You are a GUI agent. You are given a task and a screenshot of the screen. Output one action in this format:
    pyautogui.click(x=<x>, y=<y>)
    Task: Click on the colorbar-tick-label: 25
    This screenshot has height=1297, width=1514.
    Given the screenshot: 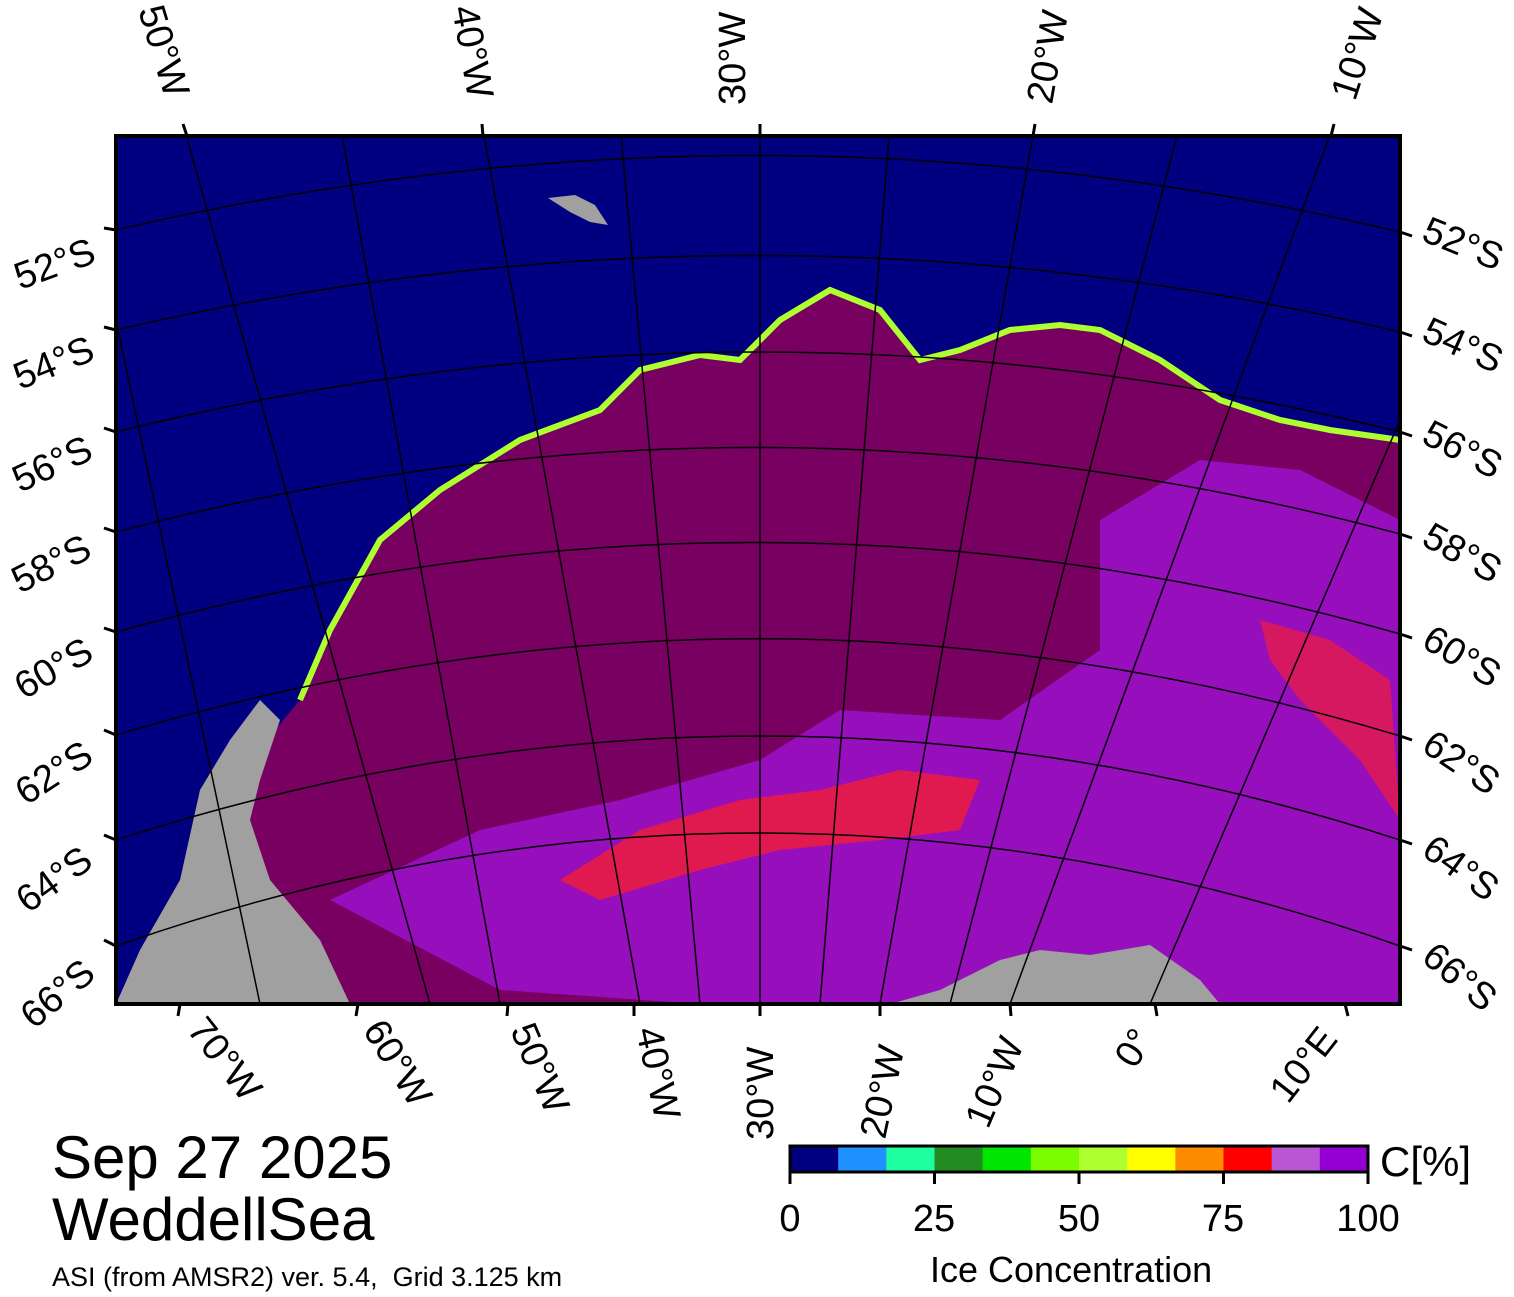 What is the action you would take?
    pyautogui.click(x=934, y=1219)
    